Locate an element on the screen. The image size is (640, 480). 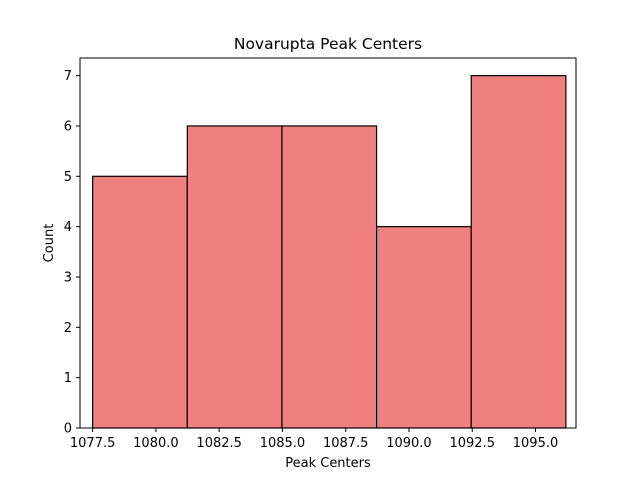
y-tick-label: 0 is located at coordinates (68, 429).